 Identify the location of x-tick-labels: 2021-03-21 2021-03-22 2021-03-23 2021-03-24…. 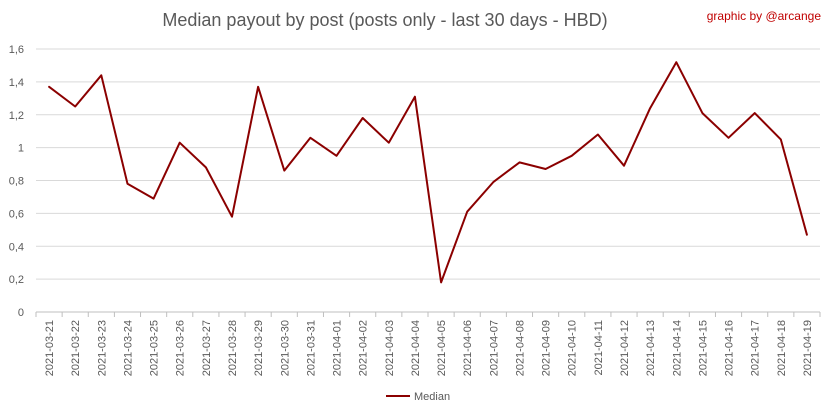
(429, 348).